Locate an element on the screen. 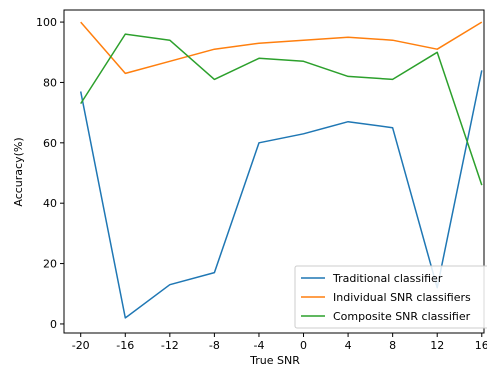 This screenshot has height=370, width=487. x-tick-label: -12 is located at coordinates (170, 345).